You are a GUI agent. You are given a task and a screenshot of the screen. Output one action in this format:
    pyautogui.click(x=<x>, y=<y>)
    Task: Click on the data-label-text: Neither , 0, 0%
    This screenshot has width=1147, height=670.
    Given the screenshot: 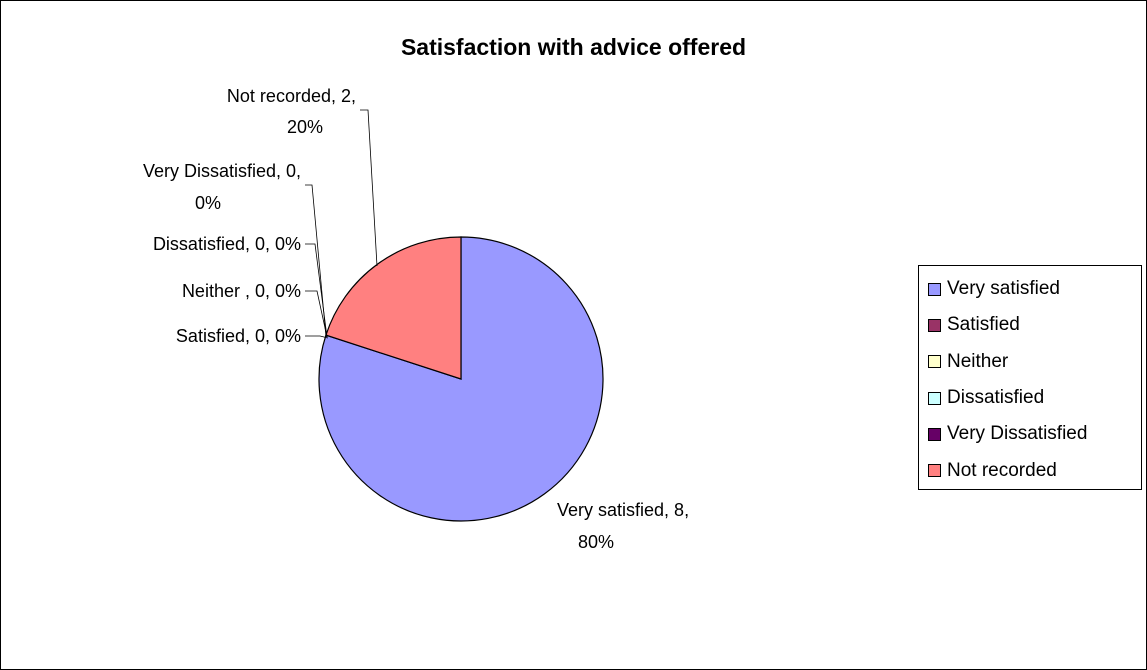 What is the action you would take?
    pyautogui.click(x=241, y=291)
    